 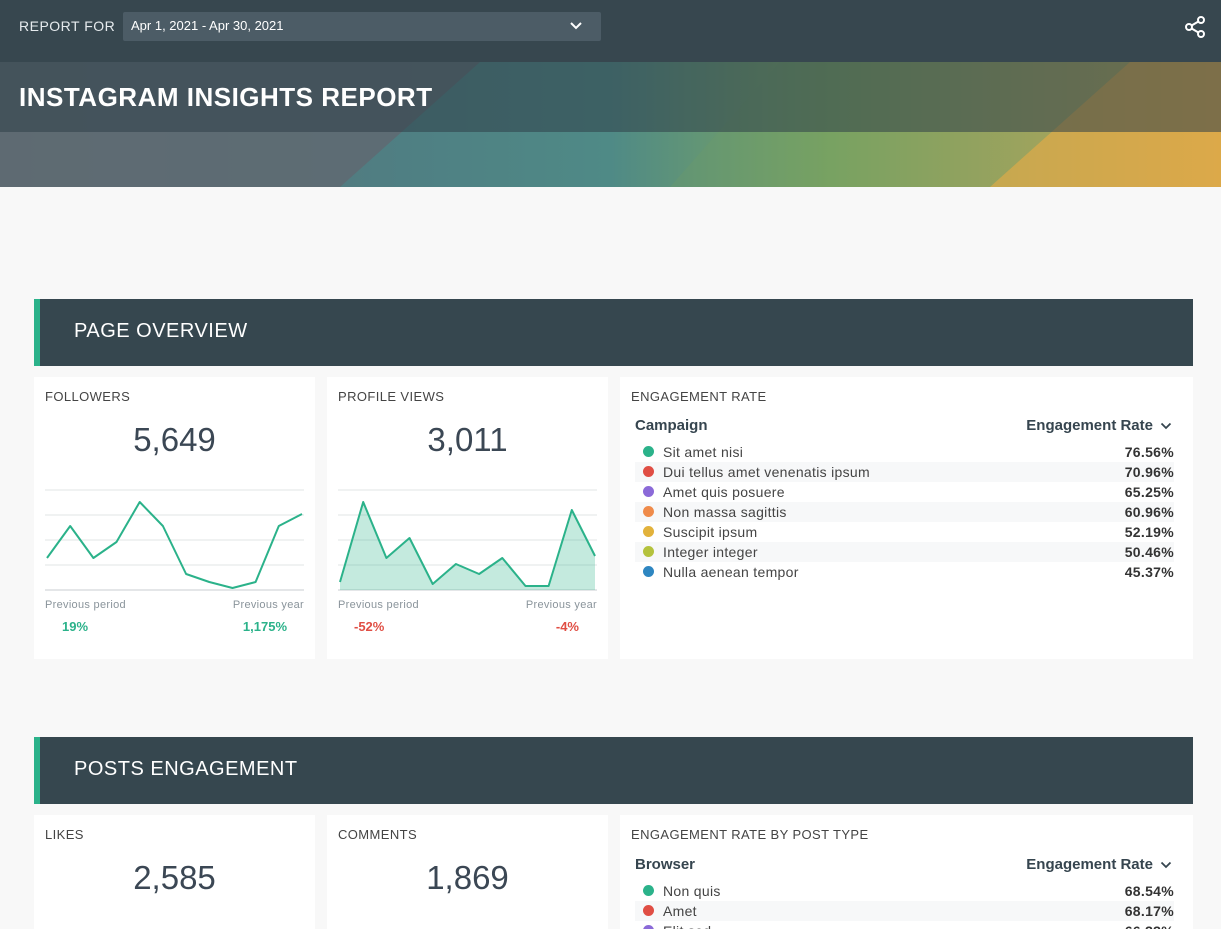 I want to click on card-label: PROFILE VIEWS, so click(x=391, y=396).